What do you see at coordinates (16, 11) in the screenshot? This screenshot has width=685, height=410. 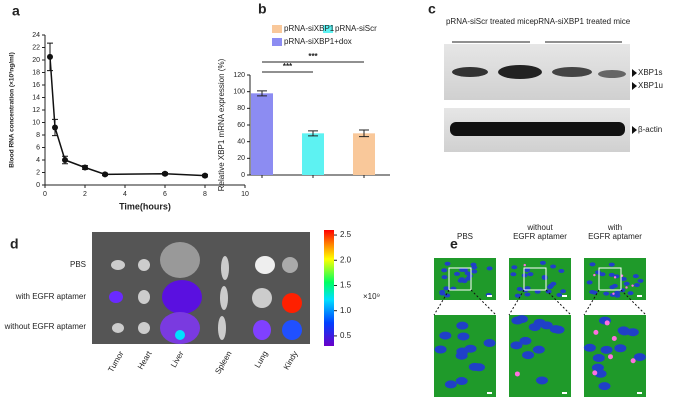 I see `panel-letter: a` at bounding box center [16, 11].